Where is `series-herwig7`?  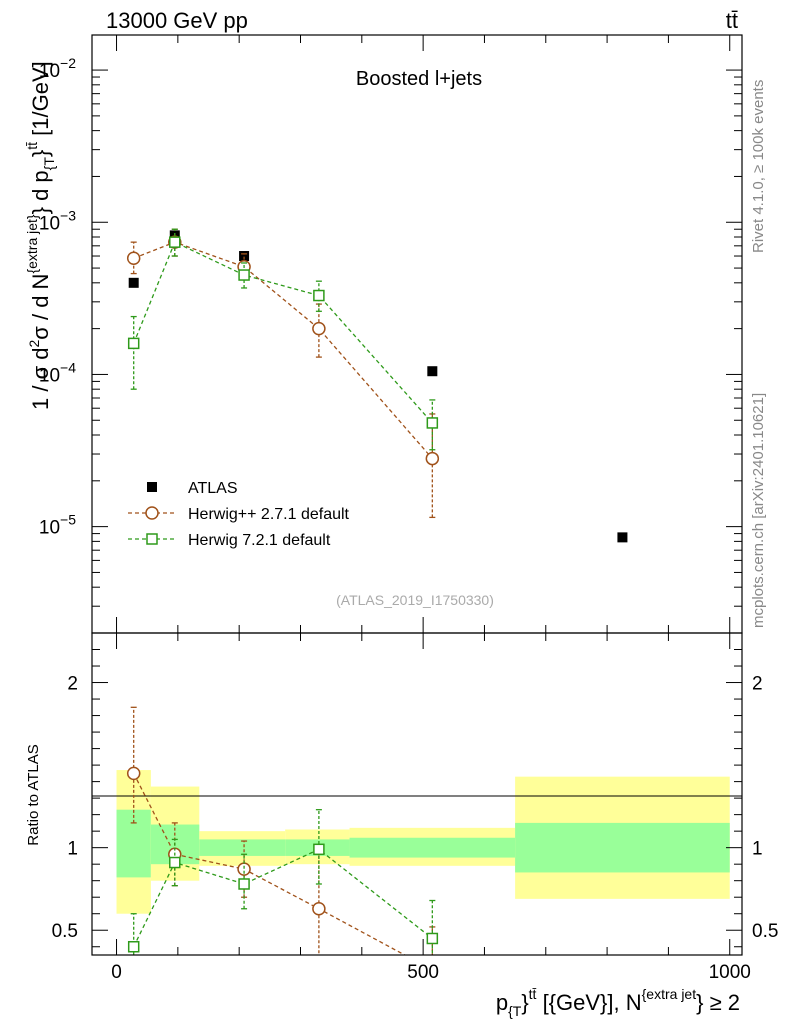 series-herwig7 is located at coordinates (283, 339).